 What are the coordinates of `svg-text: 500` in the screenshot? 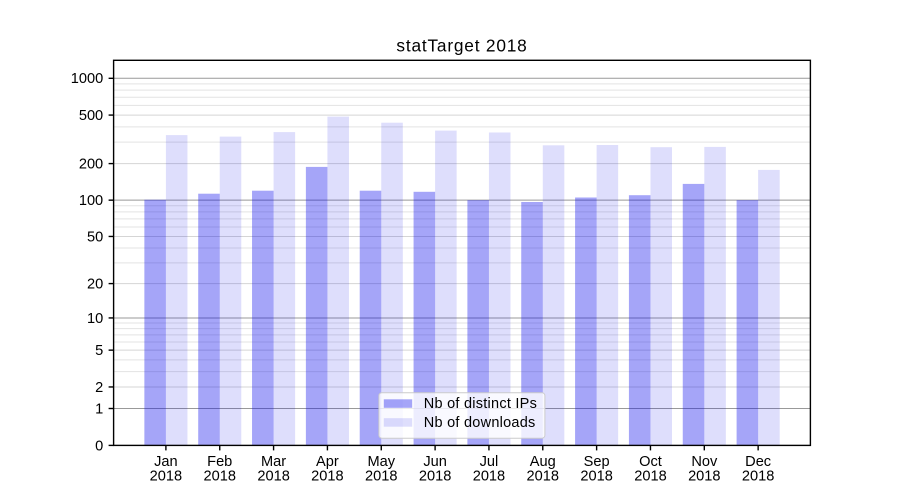 It's located at (91, 116).